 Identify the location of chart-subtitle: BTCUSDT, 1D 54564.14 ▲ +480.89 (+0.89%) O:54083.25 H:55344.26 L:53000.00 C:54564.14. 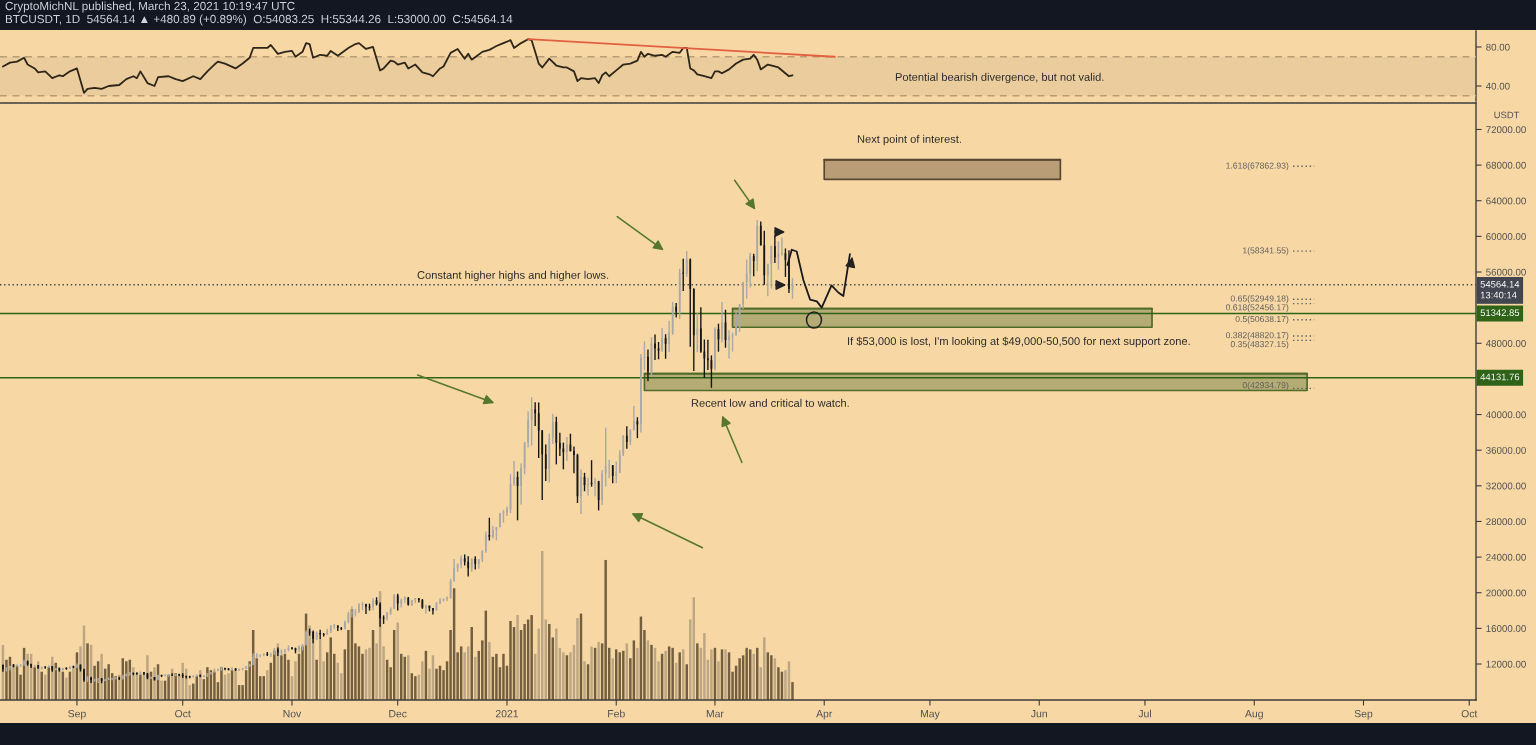
(259, 20).